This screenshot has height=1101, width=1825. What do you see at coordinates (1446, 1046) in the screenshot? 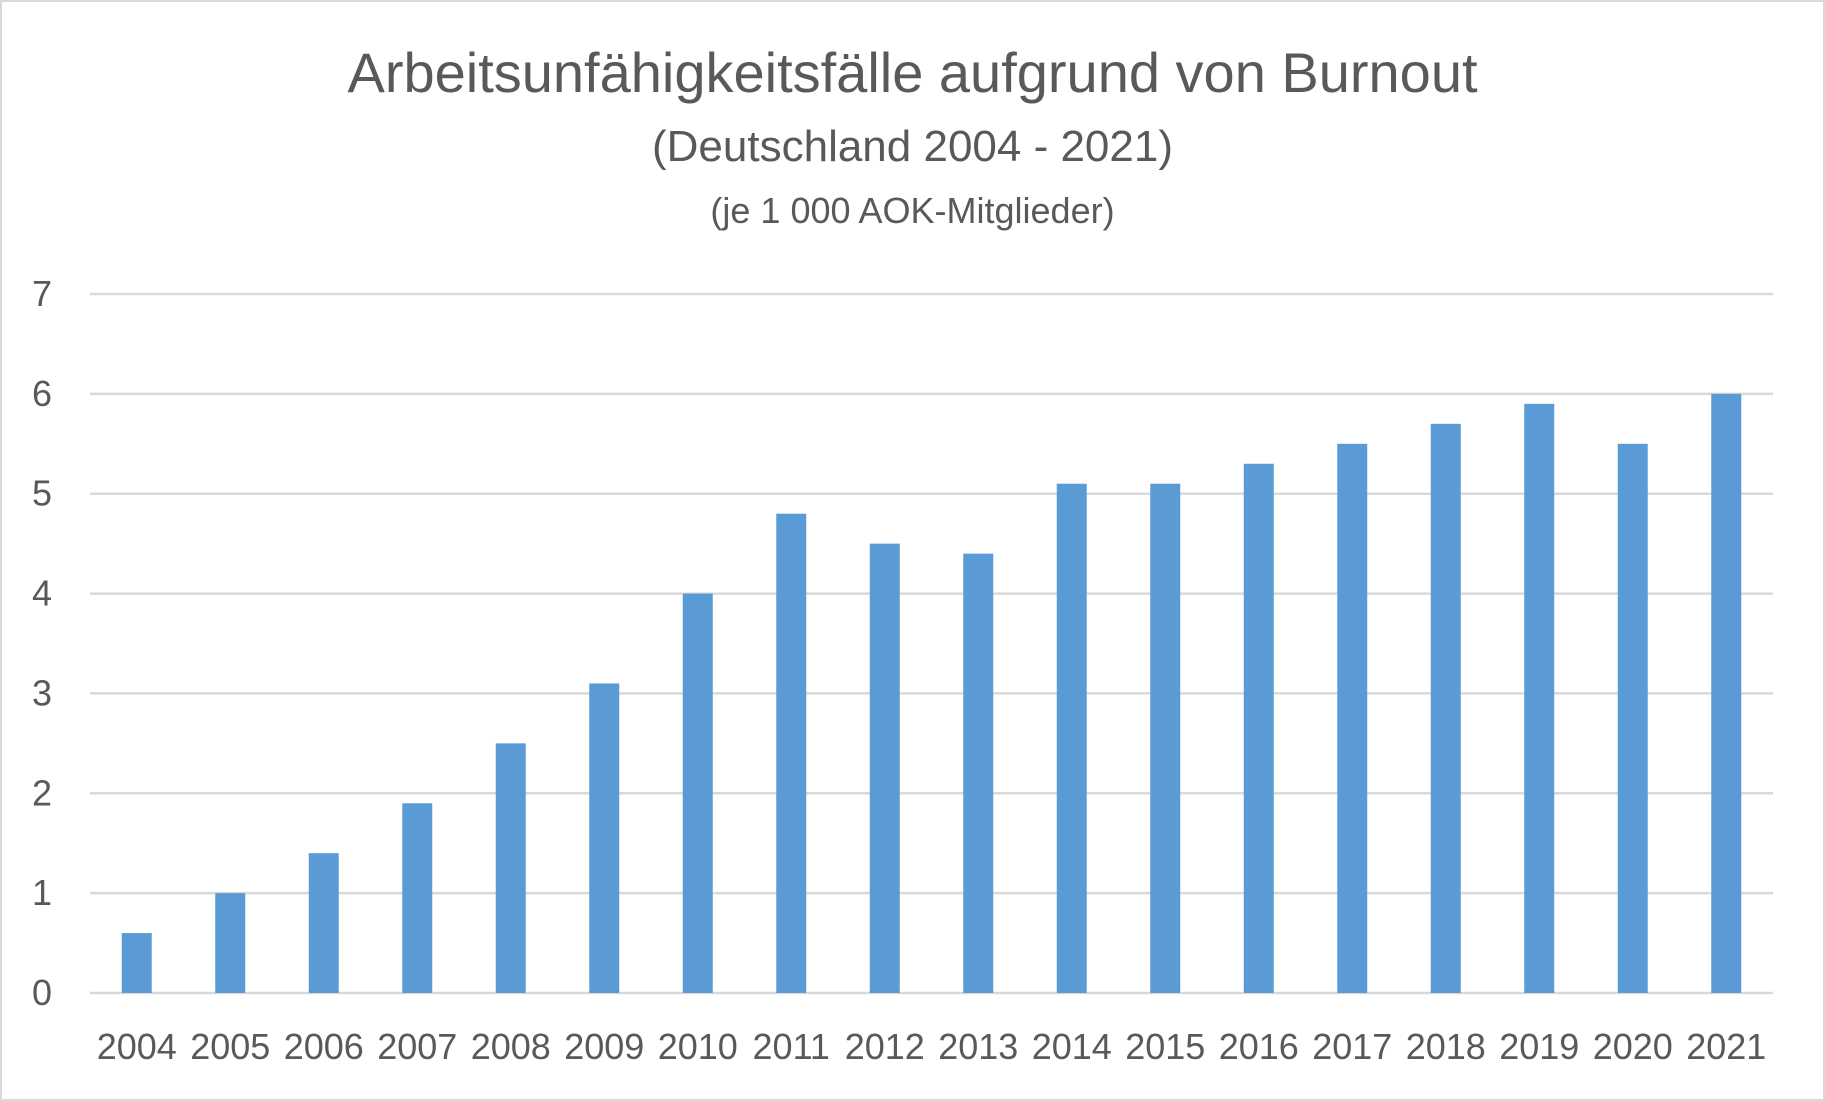
I see `x-tick-label: 2018` at bounding box center [1446, 1046].